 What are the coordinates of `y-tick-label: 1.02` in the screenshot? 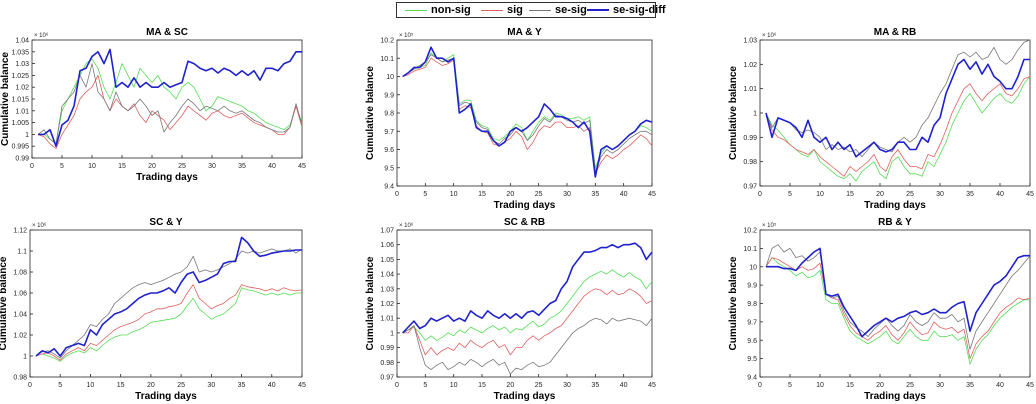 It's located at (387, 304).